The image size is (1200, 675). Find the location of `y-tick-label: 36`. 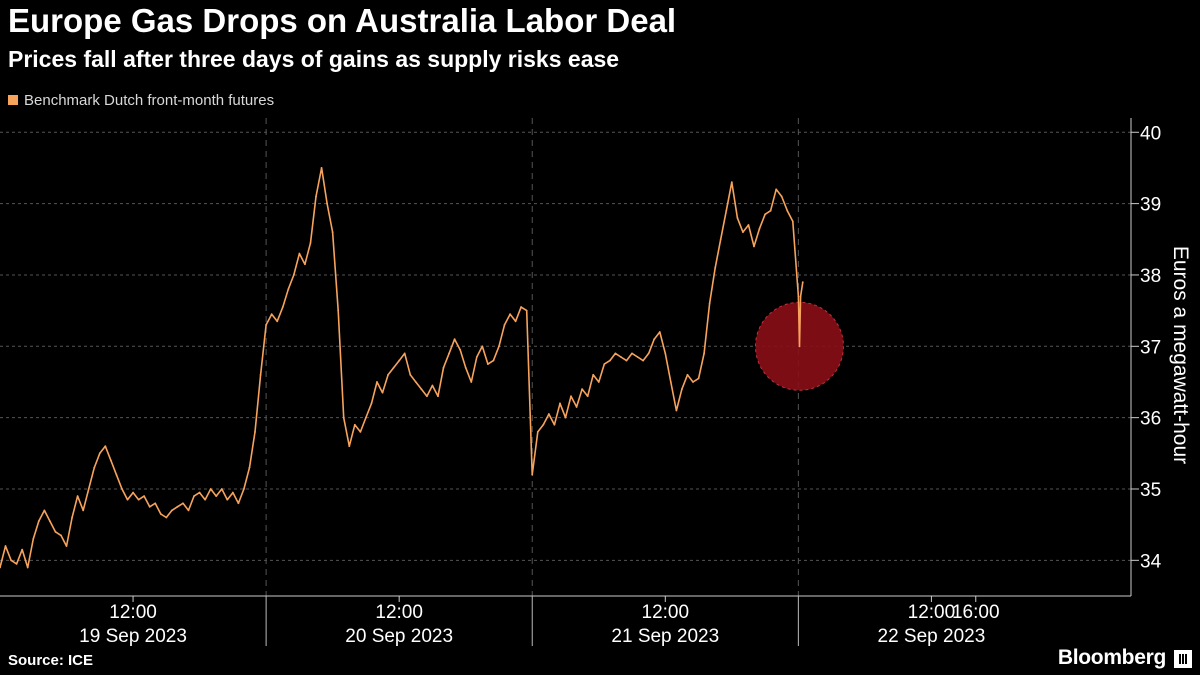

y-tick-label: 36 is located at coordinates (1150, 419).